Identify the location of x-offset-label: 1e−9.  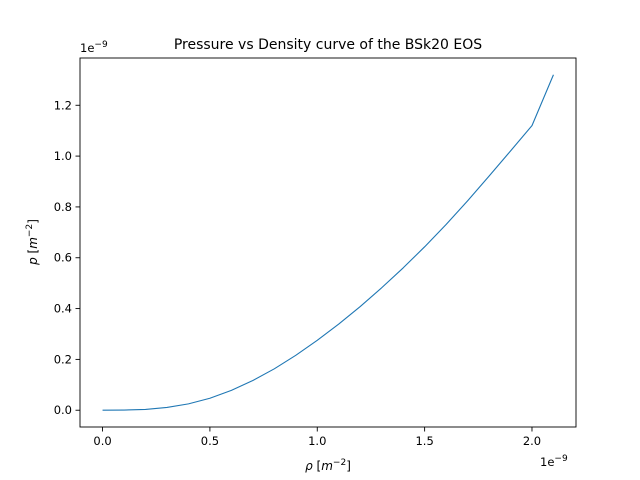
(554, 461).